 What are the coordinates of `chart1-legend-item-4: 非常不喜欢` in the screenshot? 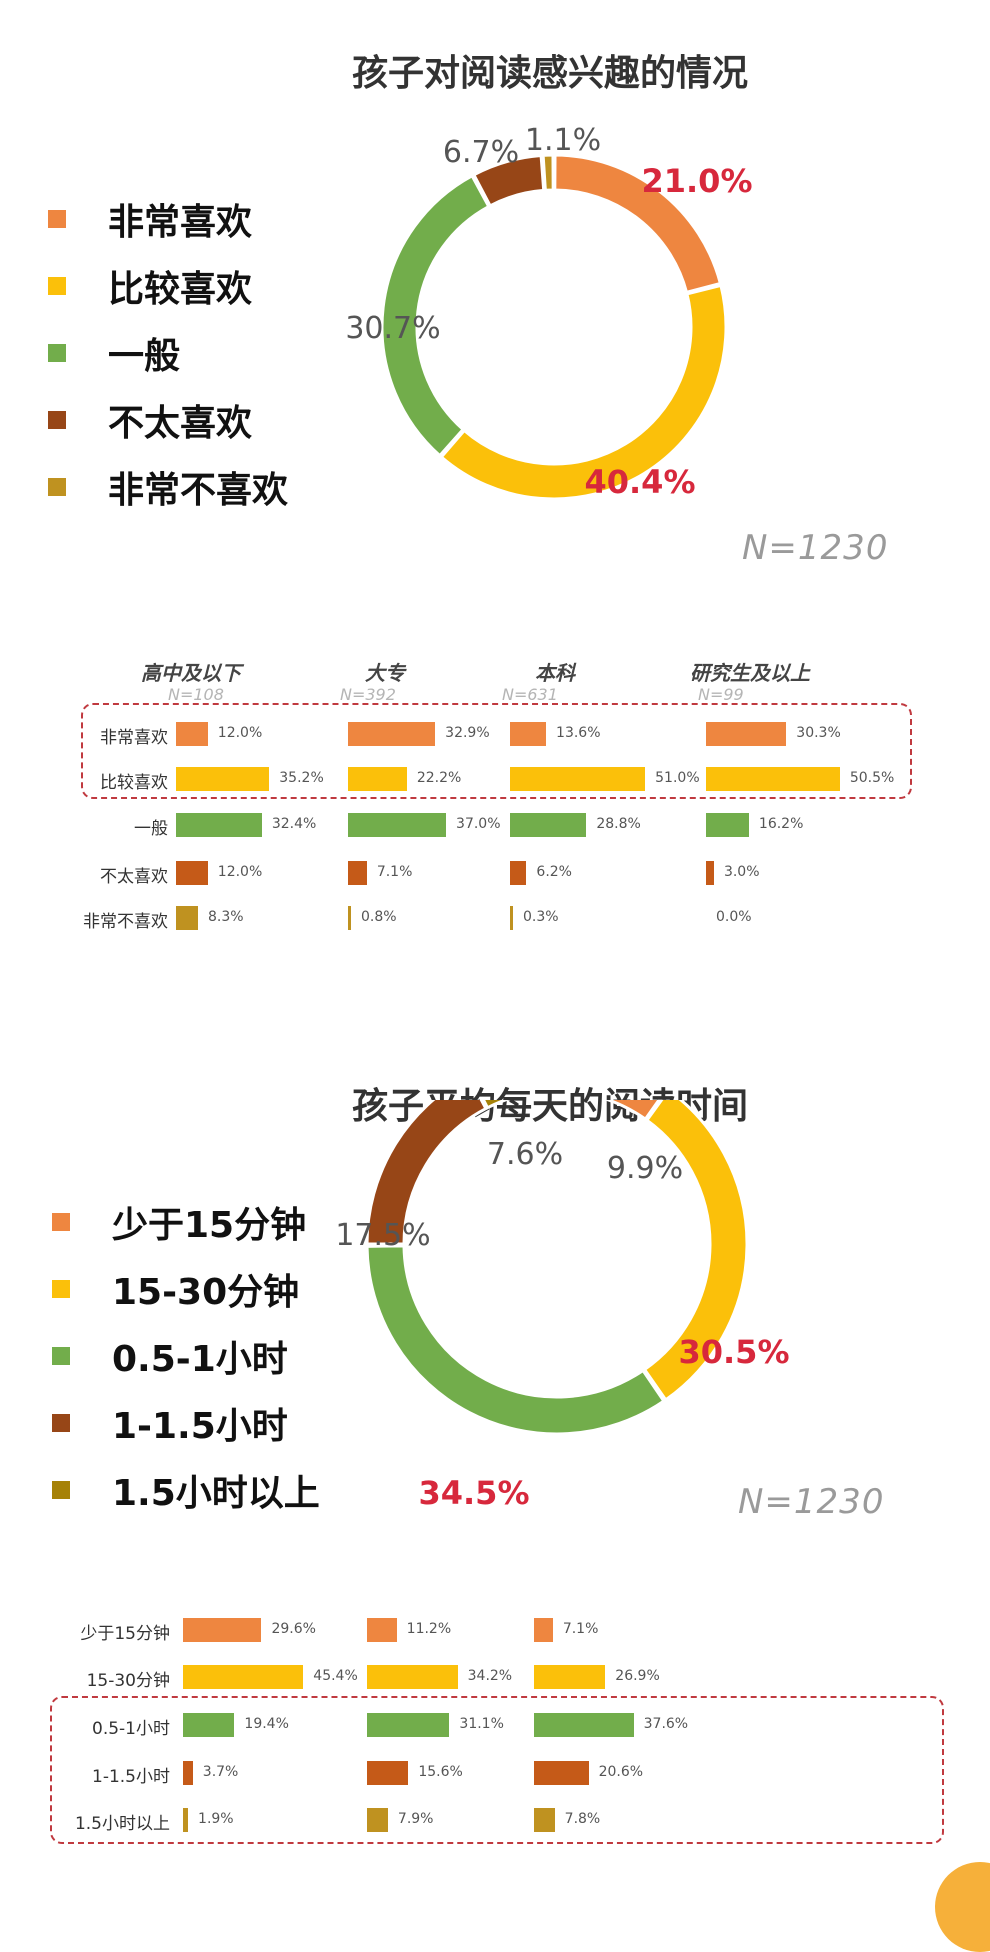 It's located at (168, 487).